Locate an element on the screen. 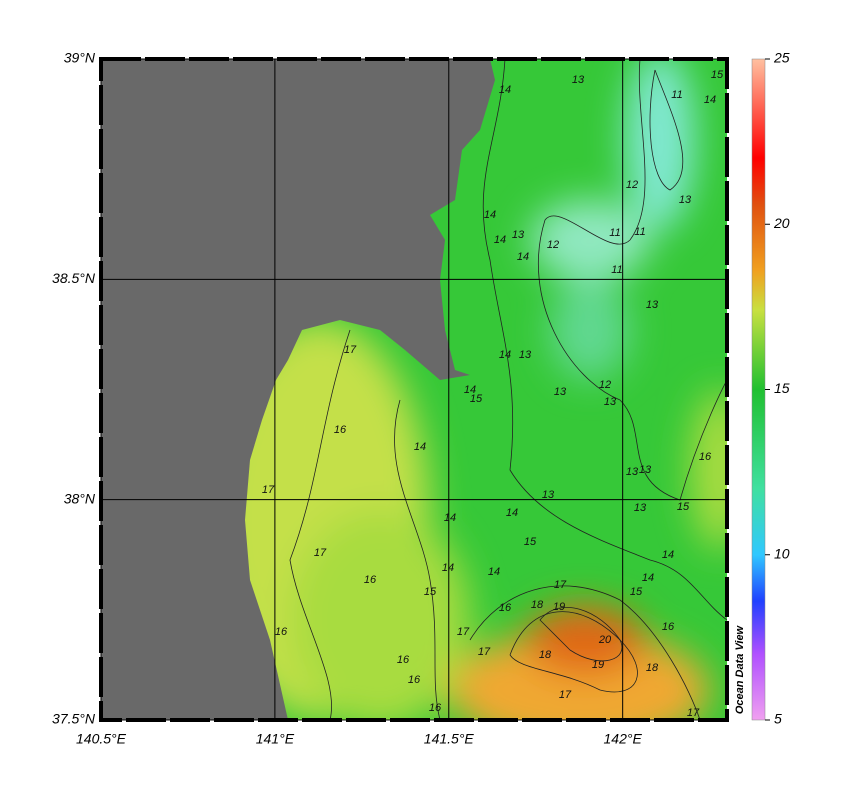 This screenshot has width=864, height=803. x-tick-label: 141.5°E is located at coordinates (449, 739).